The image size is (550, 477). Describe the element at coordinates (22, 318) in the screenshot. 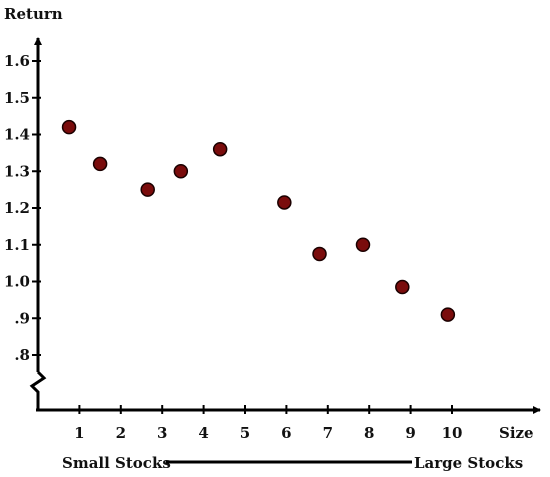

I see `y-tick-label: .9` at that location.